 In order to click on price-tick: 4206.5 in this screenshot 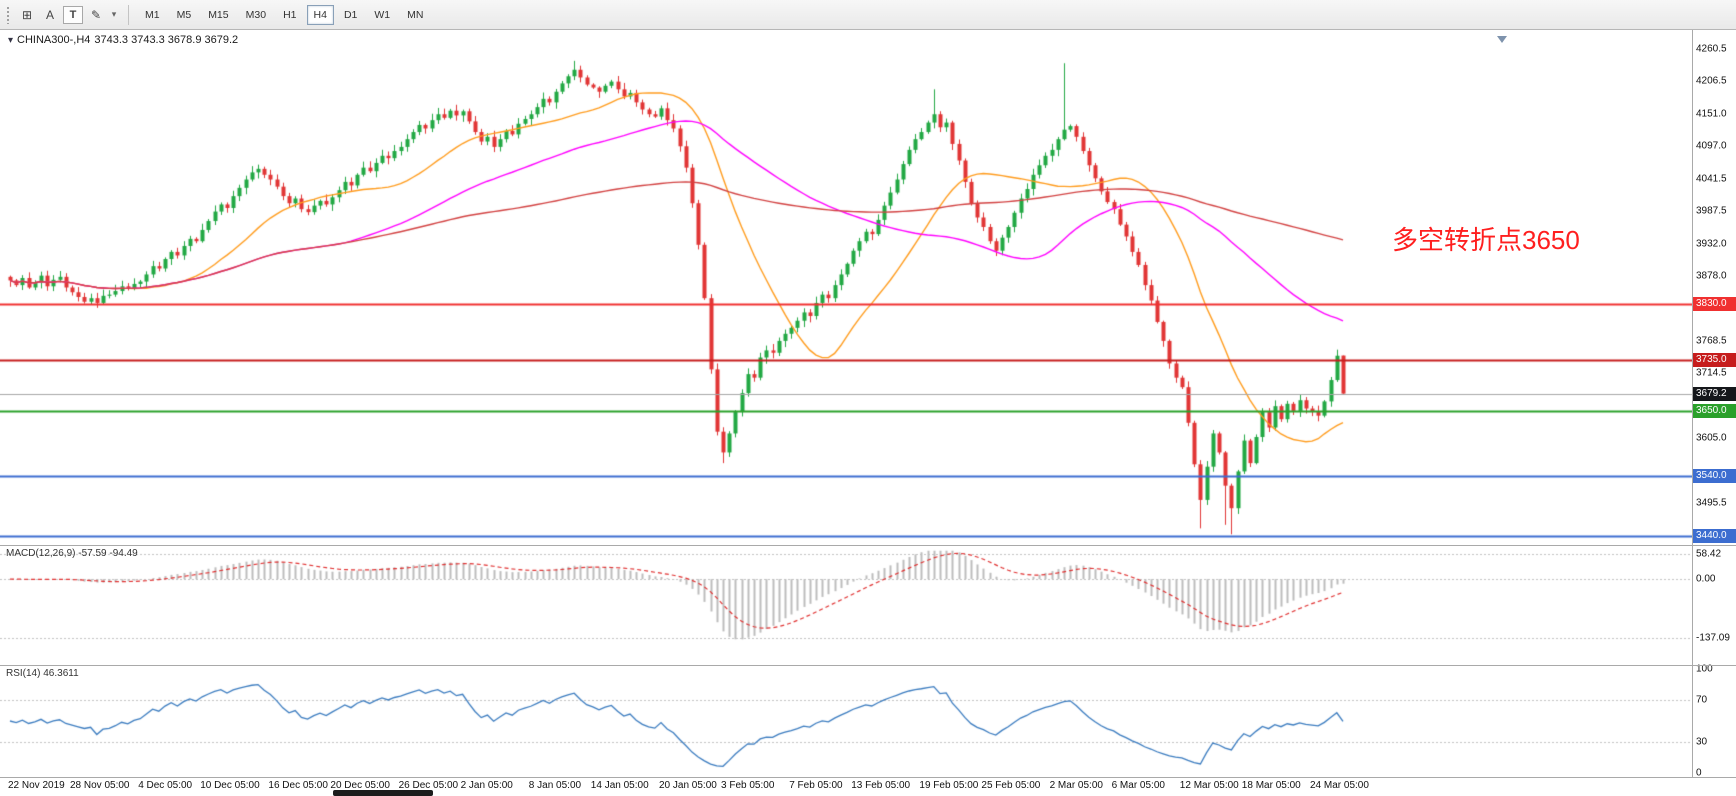, I will do `click(1711, 81)`.